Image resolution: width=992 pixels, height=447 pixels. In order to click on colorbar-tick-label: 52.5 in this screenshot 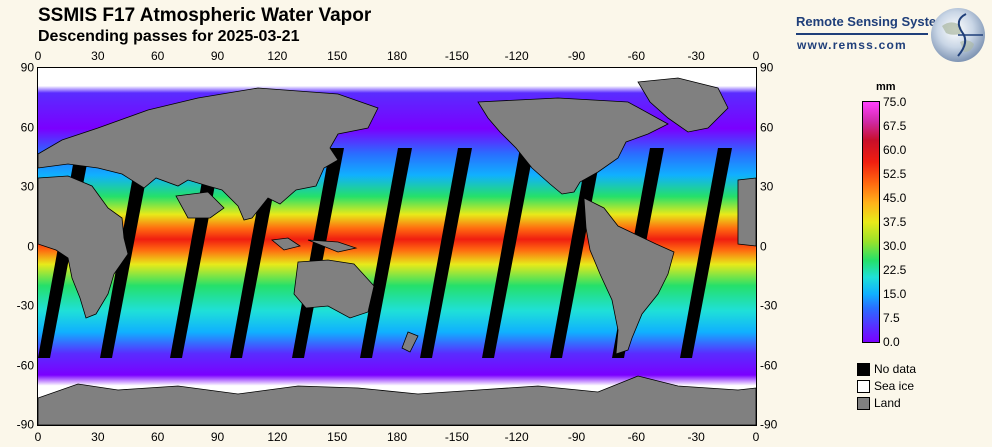, I will do `click(895, 174)`.